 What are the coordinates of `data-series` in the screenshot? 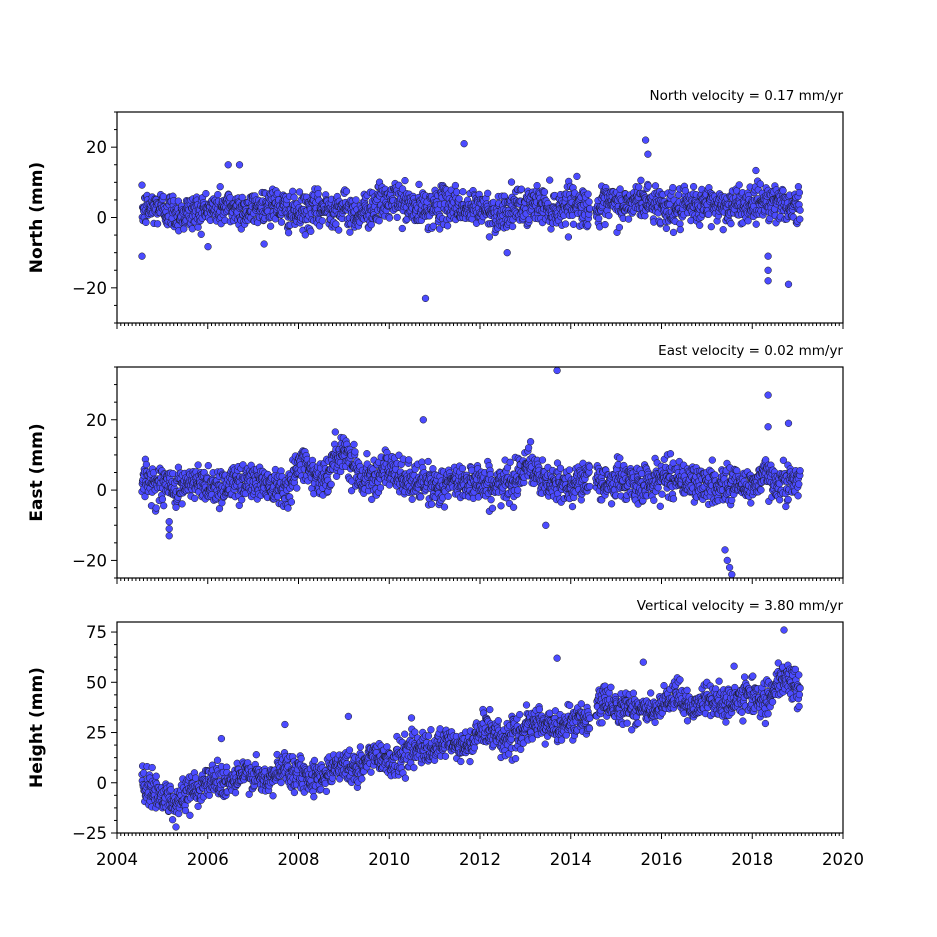 It's located at (471, 219).